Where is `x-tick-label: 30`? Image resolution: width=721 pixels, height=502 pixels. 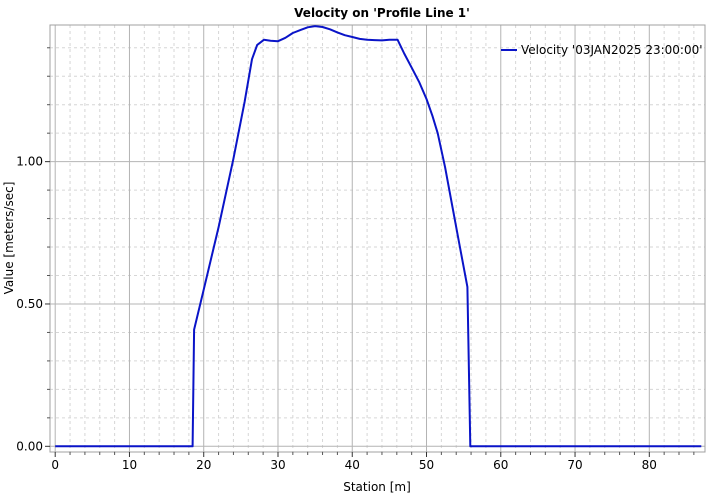
x-tick-label: 30 is located at coordinates (277, 465).